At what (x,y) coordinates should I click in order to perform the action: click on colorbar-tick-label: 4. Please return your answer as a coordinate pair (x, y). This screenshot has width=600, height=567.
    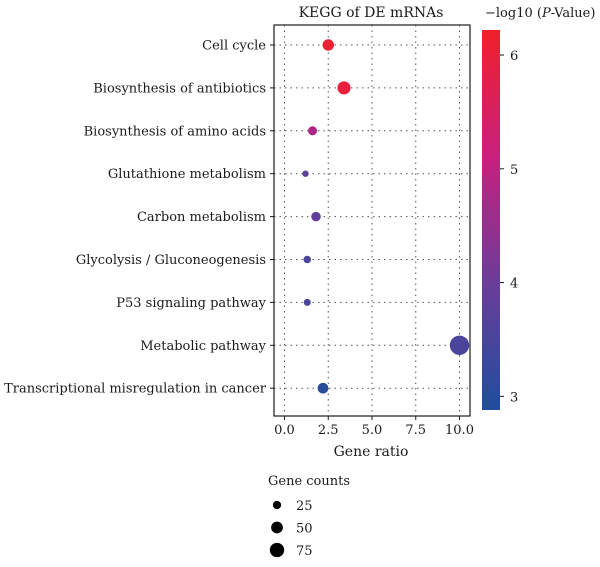
    Looking at the image, I should click on (514, 284).